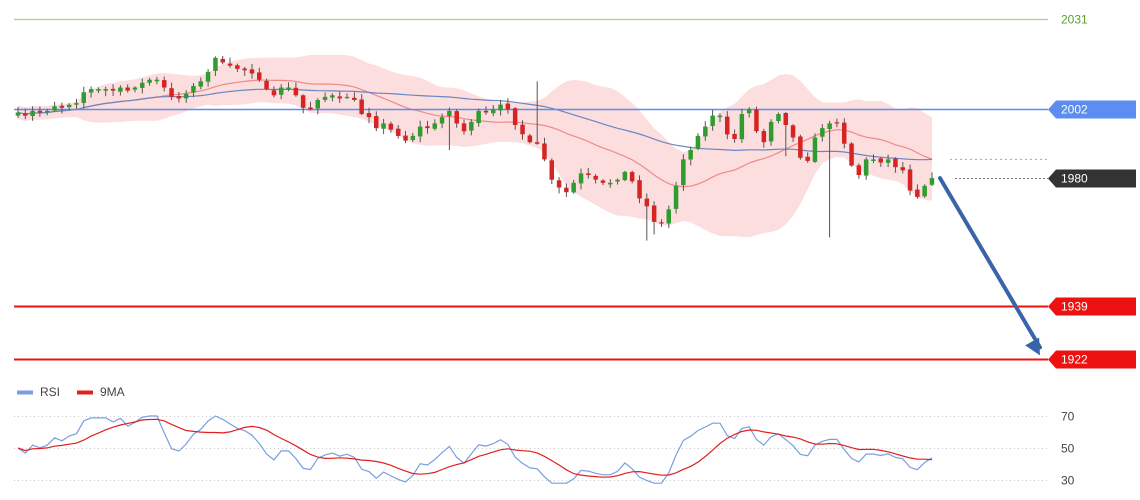 This screenshot has width=1140, height=500. I want to click on level-tag-1939, so click(1092, 306).